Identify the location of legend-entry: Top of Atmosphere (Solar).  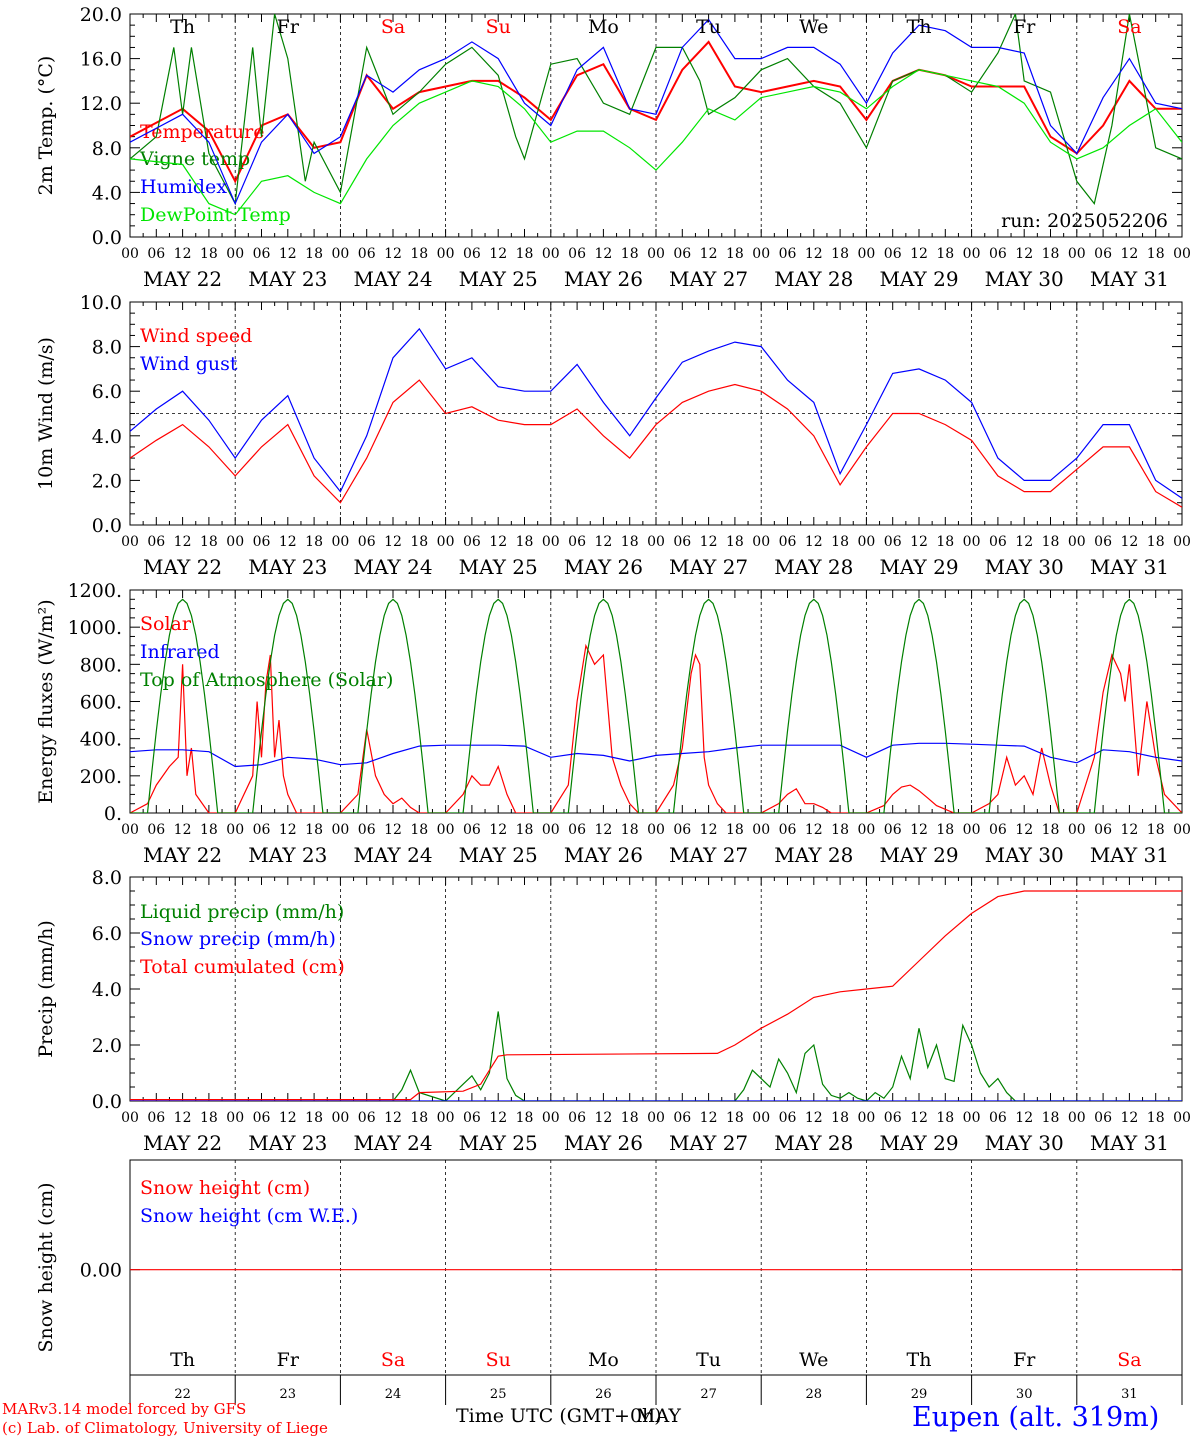
(266, 680).